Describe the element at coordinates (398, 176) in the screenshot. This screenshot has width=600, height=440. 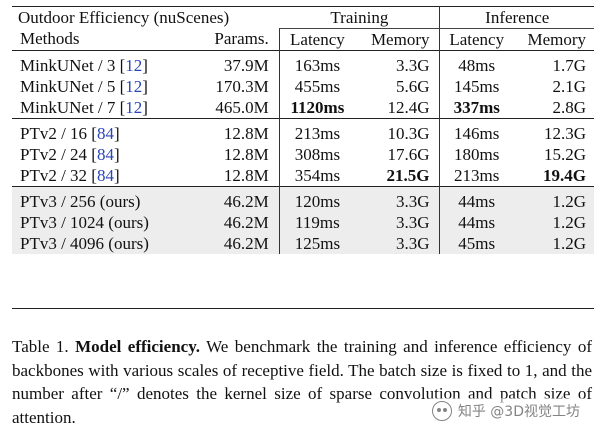
I see `train-memory-cell: 21.5G` at that location.